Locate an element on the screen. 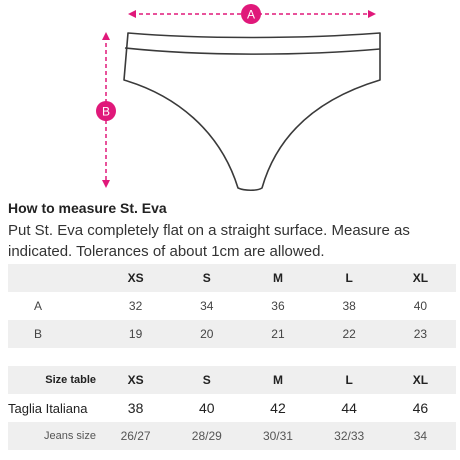 This screenshot has height=460, width=460. width-marker: A is located at coordinates (251, 14).